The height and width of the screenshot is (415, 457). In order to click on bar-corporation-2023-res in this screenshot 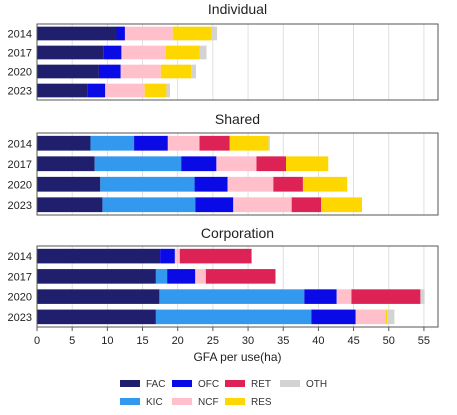, I will do `click(386, 317)`.